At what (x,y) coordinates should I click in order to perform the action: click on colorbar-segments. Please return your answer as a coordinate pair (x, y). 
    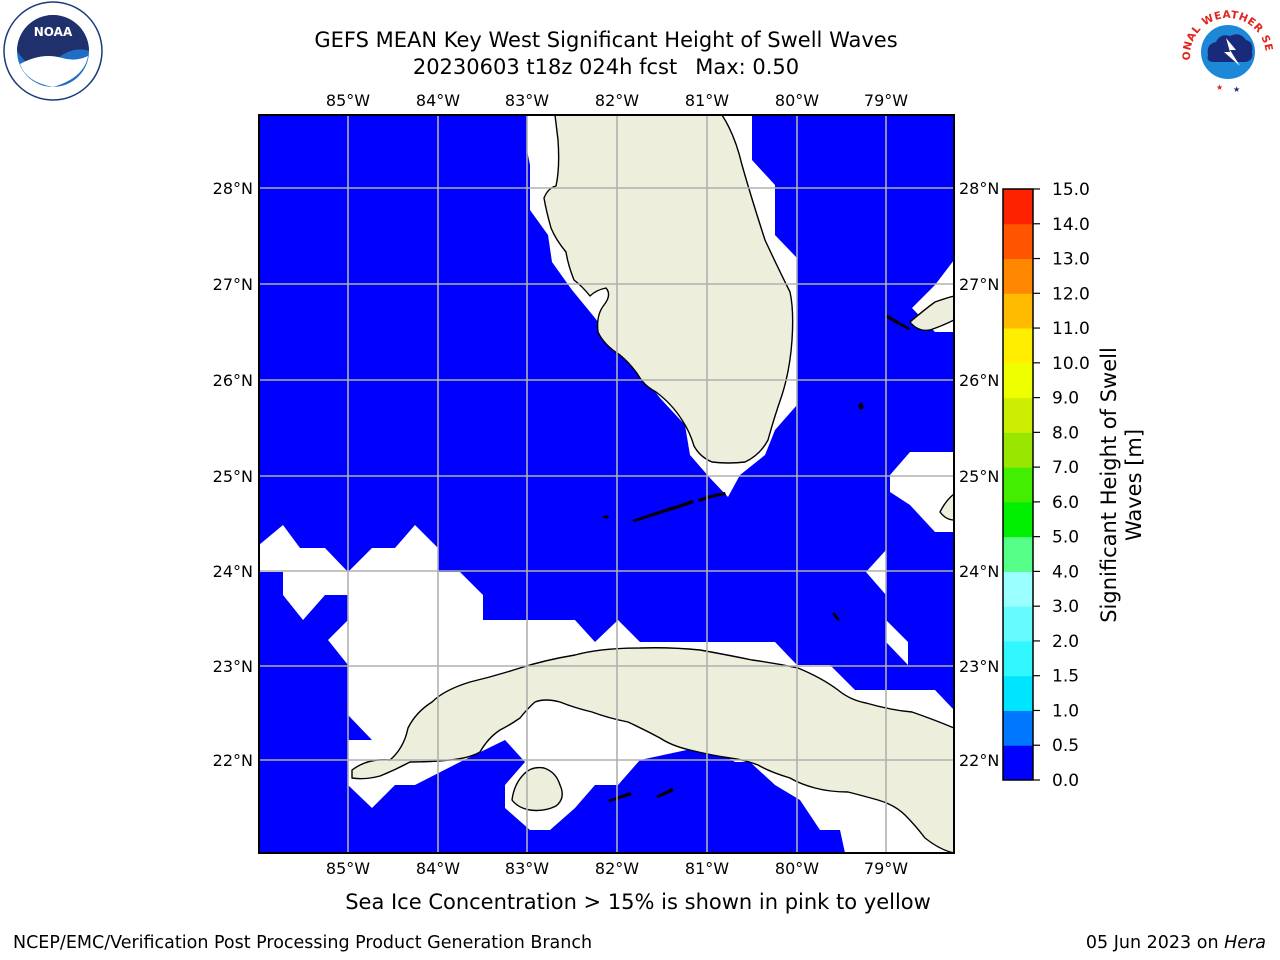
    Looking at the image, I should click on (1018, 485).